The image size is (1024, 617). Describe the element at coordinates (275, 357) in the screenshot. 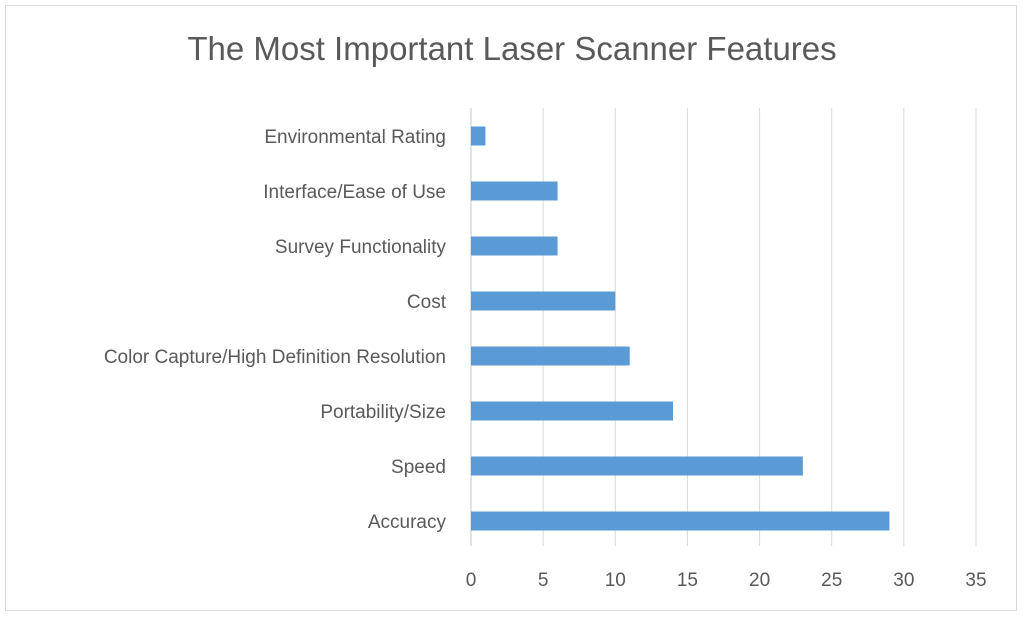

I see `category-label: Color Capture/High Definition Resolution` at that location.